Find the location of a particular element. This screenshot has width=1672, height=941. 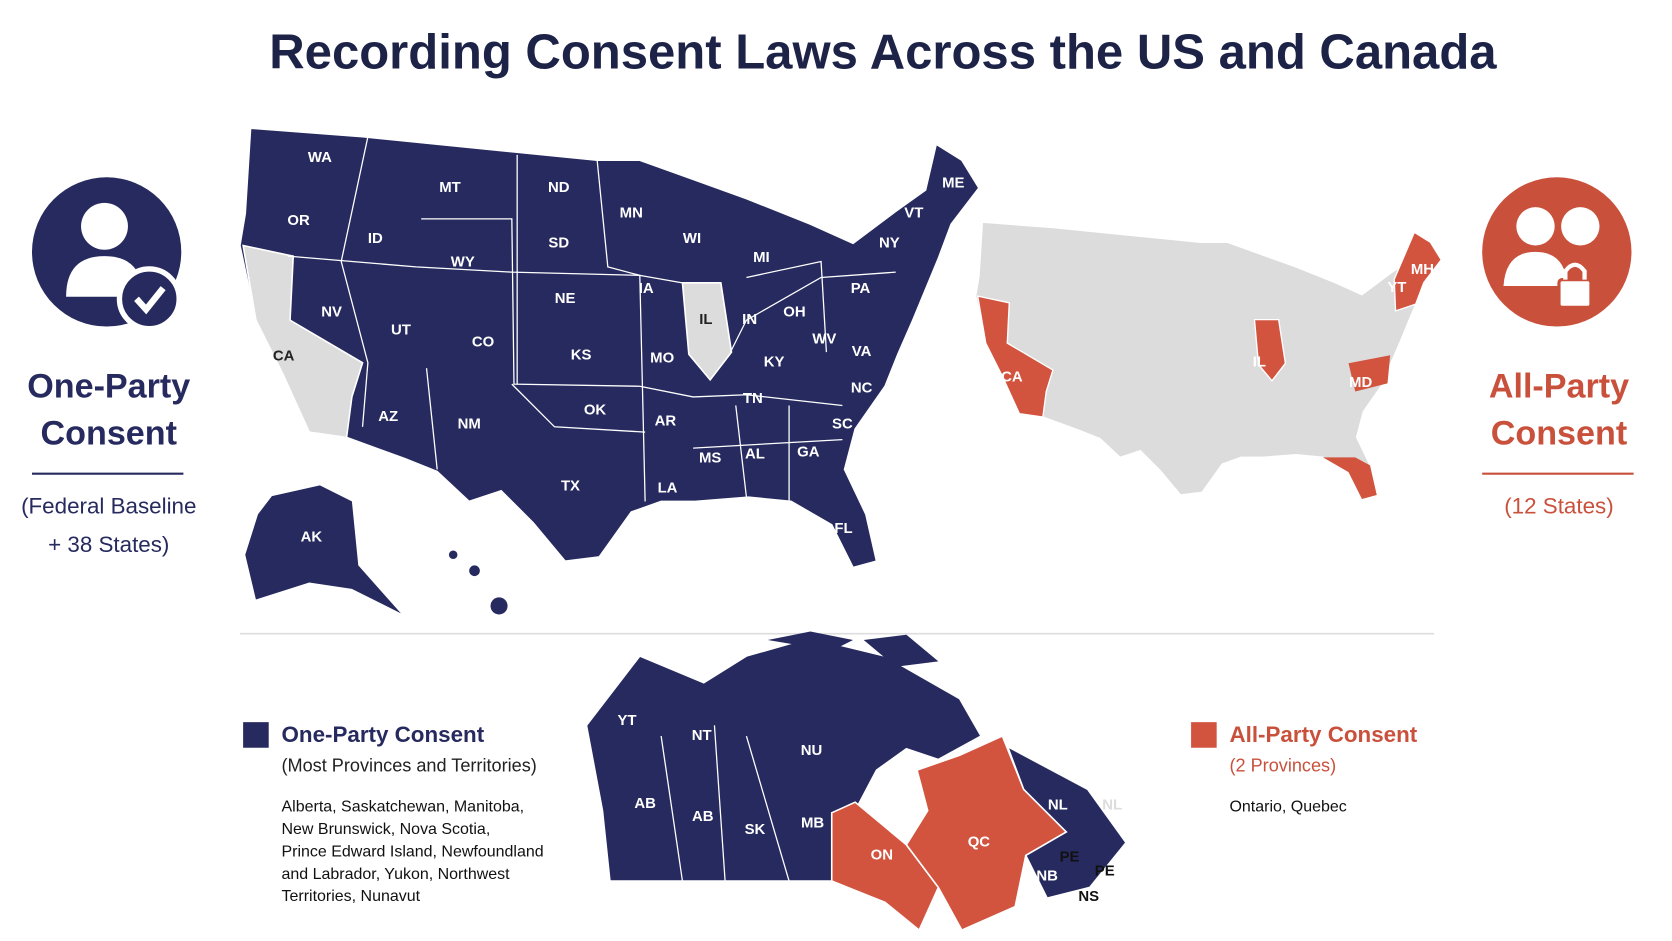

state-label: TX is located at coordinates (570, 485).